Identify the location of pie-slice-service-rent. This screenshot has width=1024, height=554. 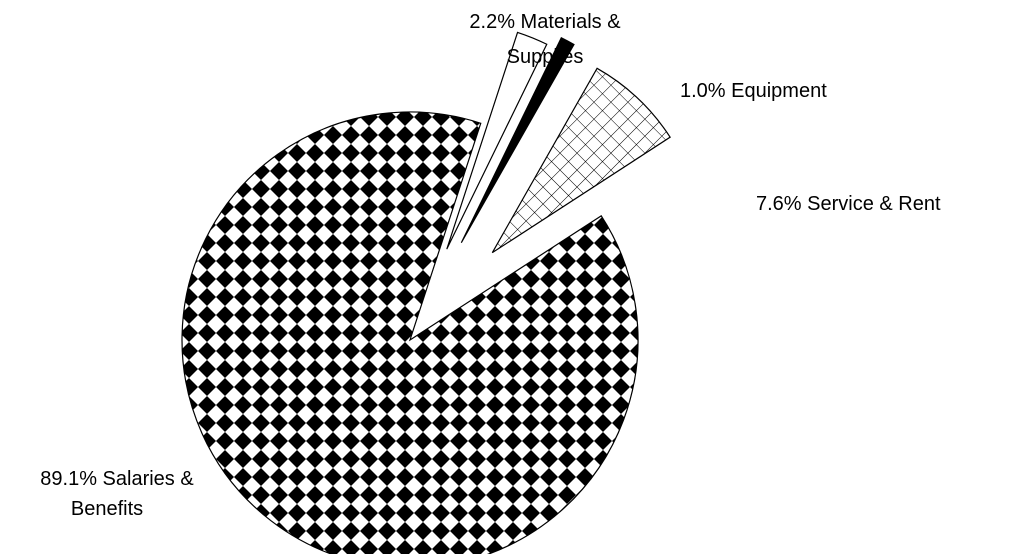
(581, 160).